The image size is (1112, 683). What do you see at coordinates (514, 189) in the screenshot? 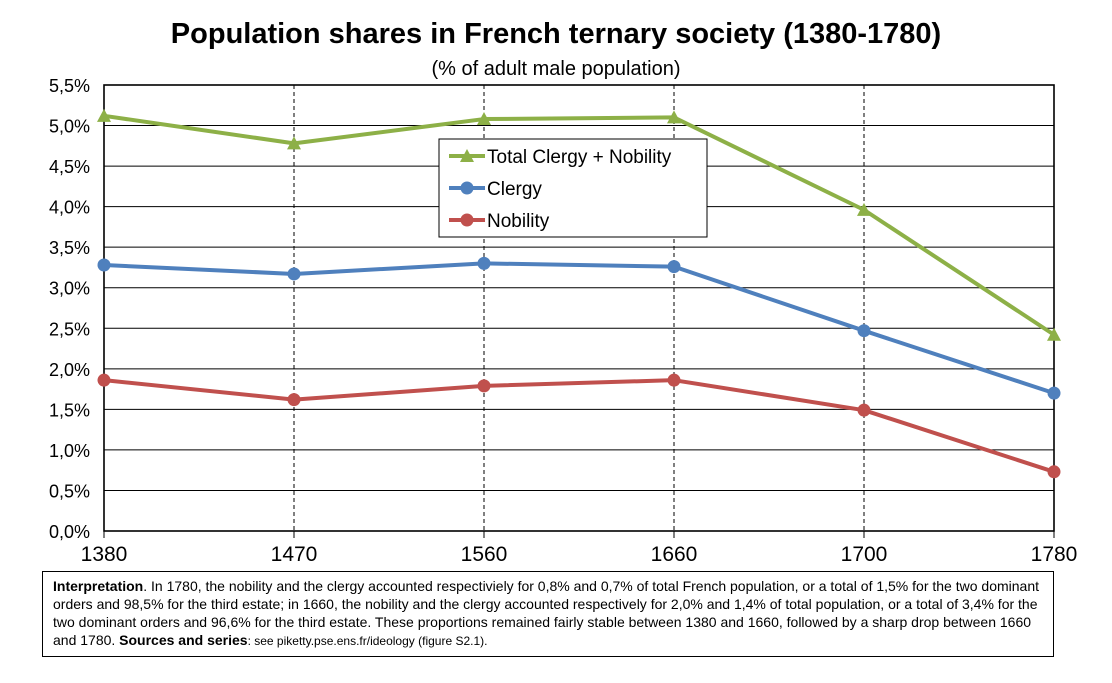
I see `legend-label-clergy: Clergy` at bounding box center [514, 189].